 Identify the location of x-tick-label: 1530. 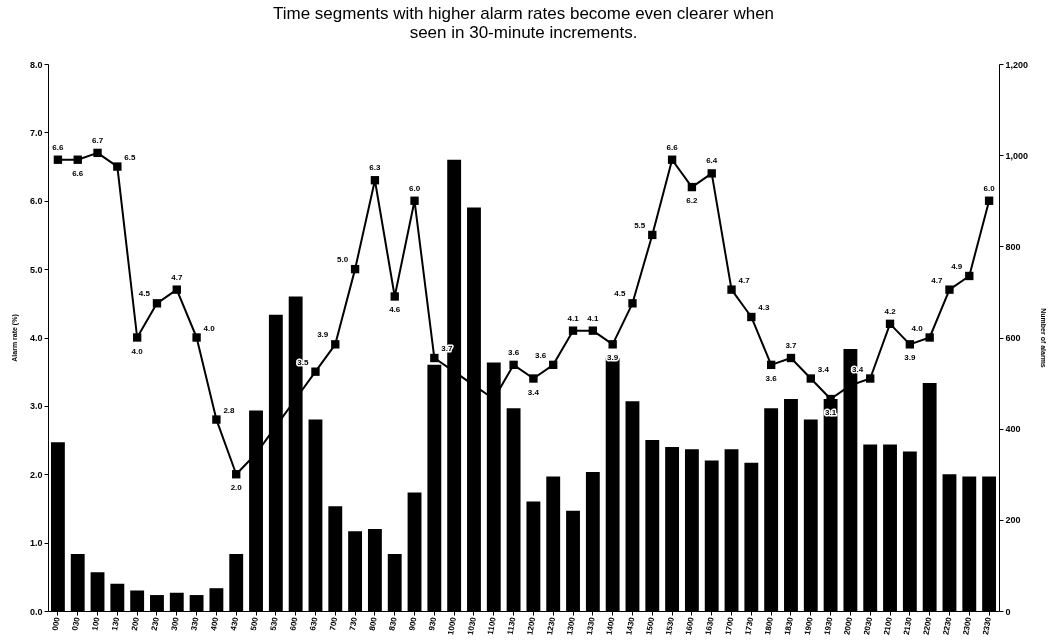
(670, 626).